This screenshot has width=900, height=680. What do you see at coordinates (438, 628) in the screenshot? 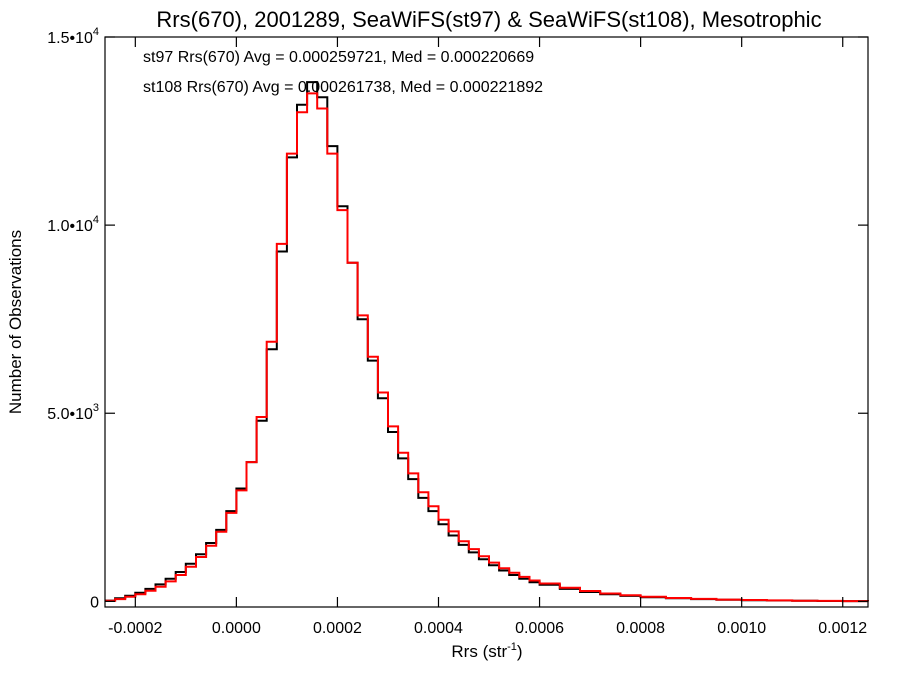
I see `x-tick-label: 0.0004` at bounding box center [438, 628].